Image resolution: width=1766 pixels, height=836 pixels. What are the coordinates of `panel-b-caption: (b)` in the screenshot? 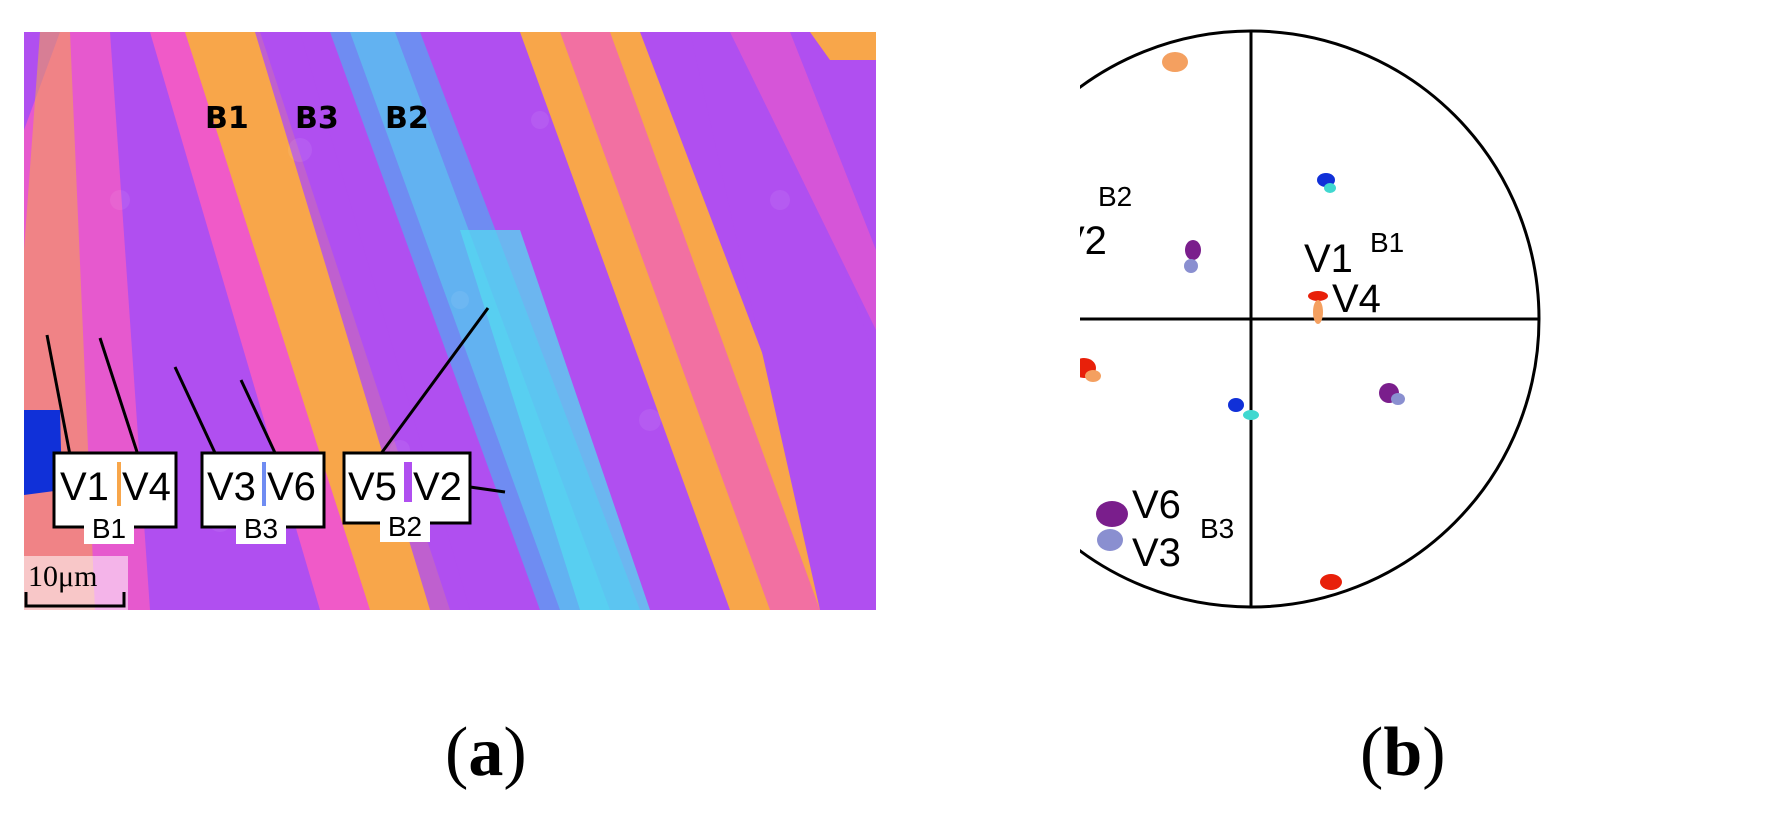 It's located at (1403, 752).